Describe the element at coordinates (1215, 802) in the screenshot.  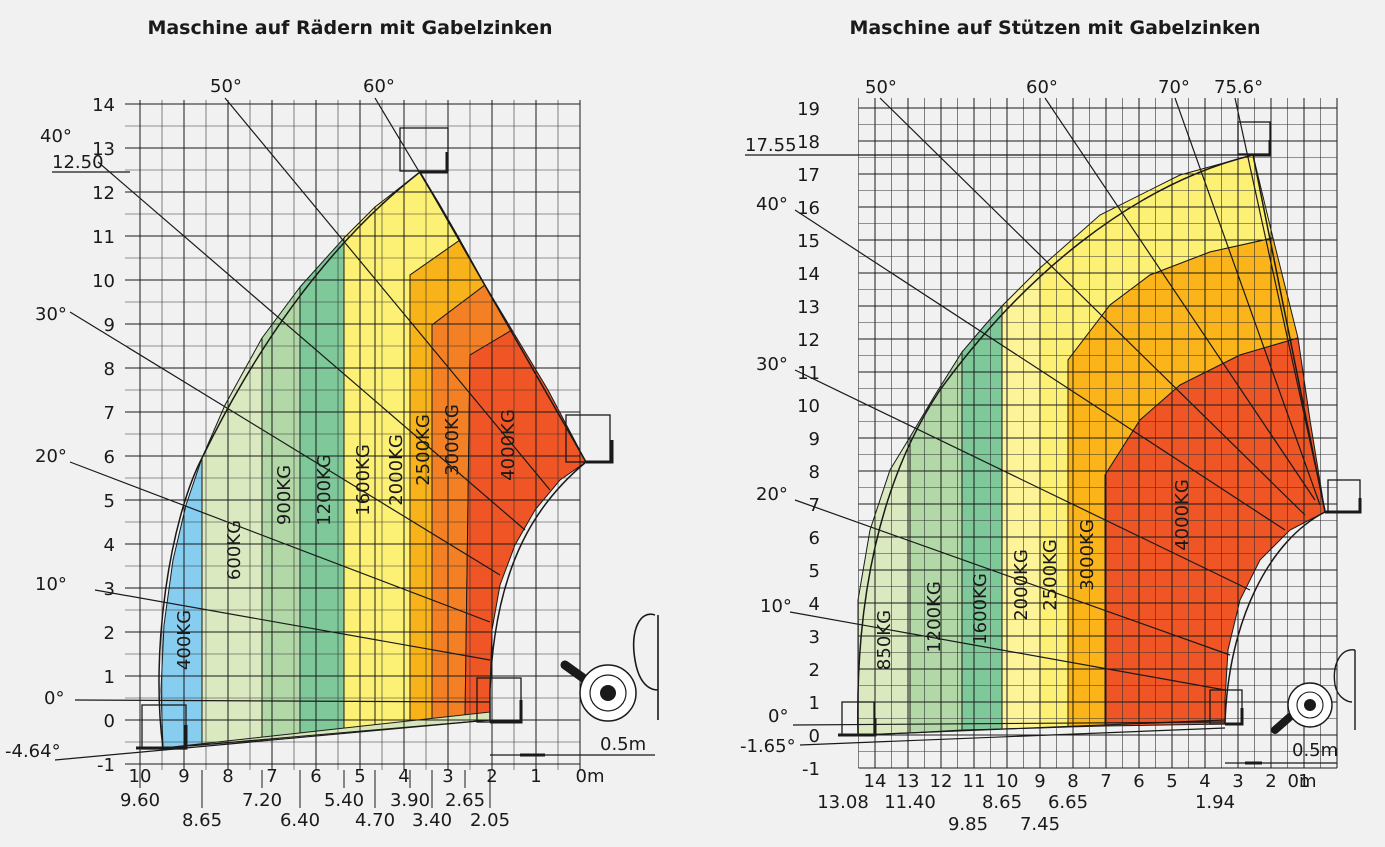
I see `x-sub-label: 1.94` at that location.